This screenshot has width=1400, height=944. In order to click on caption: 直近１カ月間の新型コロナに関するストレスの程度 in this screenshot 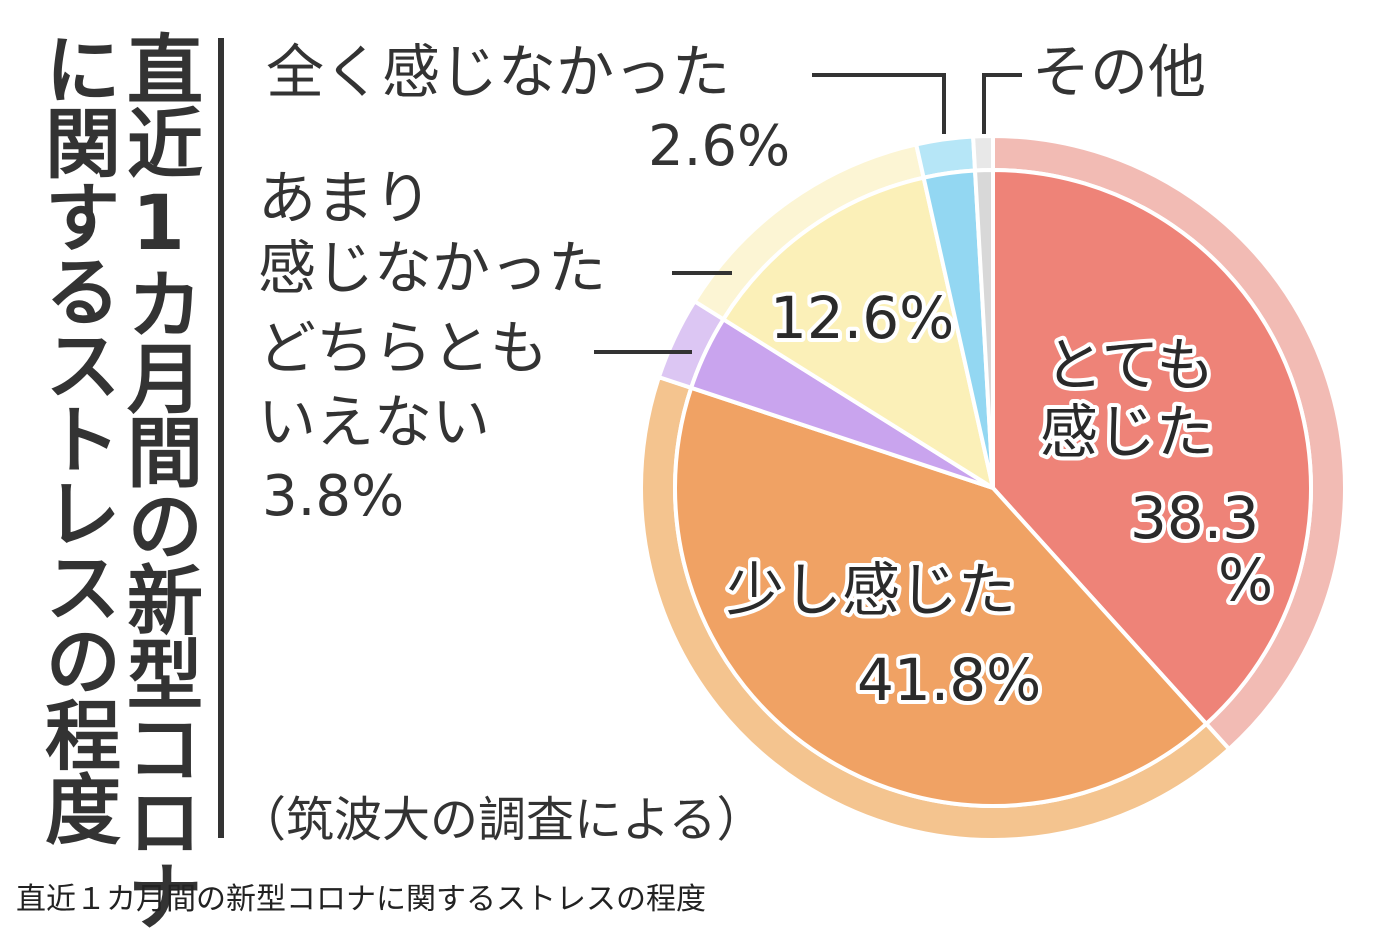, I will do `click(361, 899)`.